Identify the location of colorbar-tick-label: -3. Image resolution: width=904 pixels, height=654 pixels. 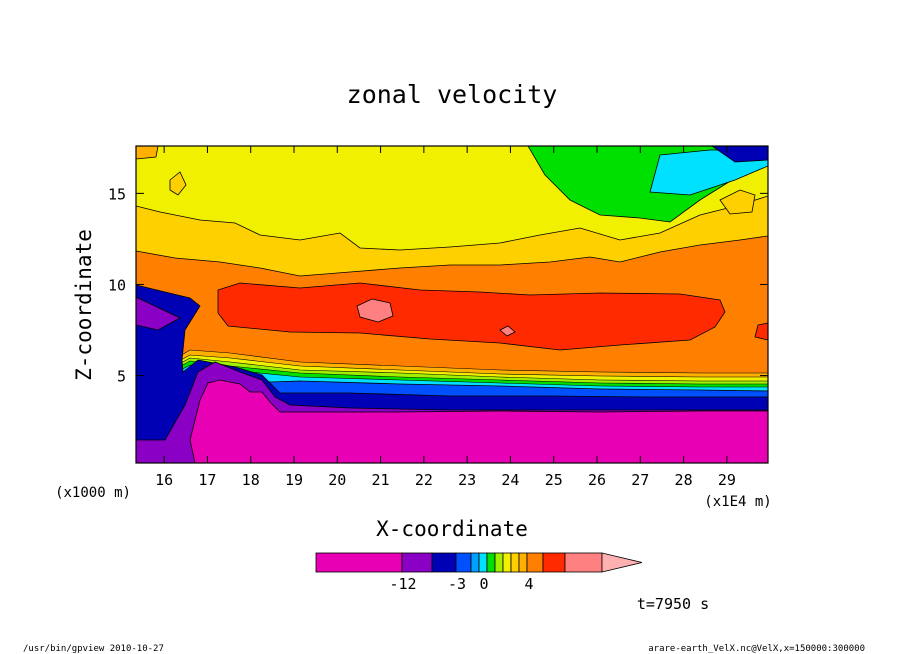
(457, 584).